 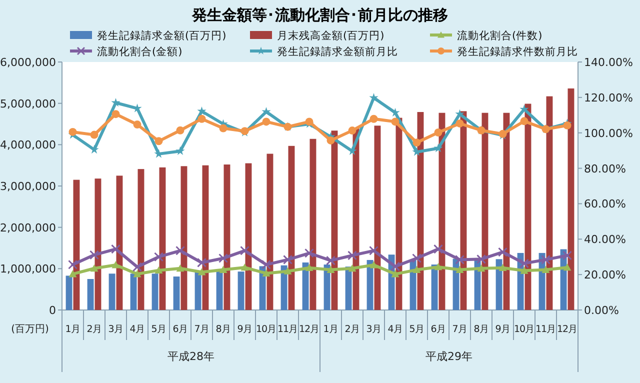 What do you see at coordinates (605, 275) in the screenshot?
I see `y2-tick-label: 20.00%` at bounding box center [605, 275].